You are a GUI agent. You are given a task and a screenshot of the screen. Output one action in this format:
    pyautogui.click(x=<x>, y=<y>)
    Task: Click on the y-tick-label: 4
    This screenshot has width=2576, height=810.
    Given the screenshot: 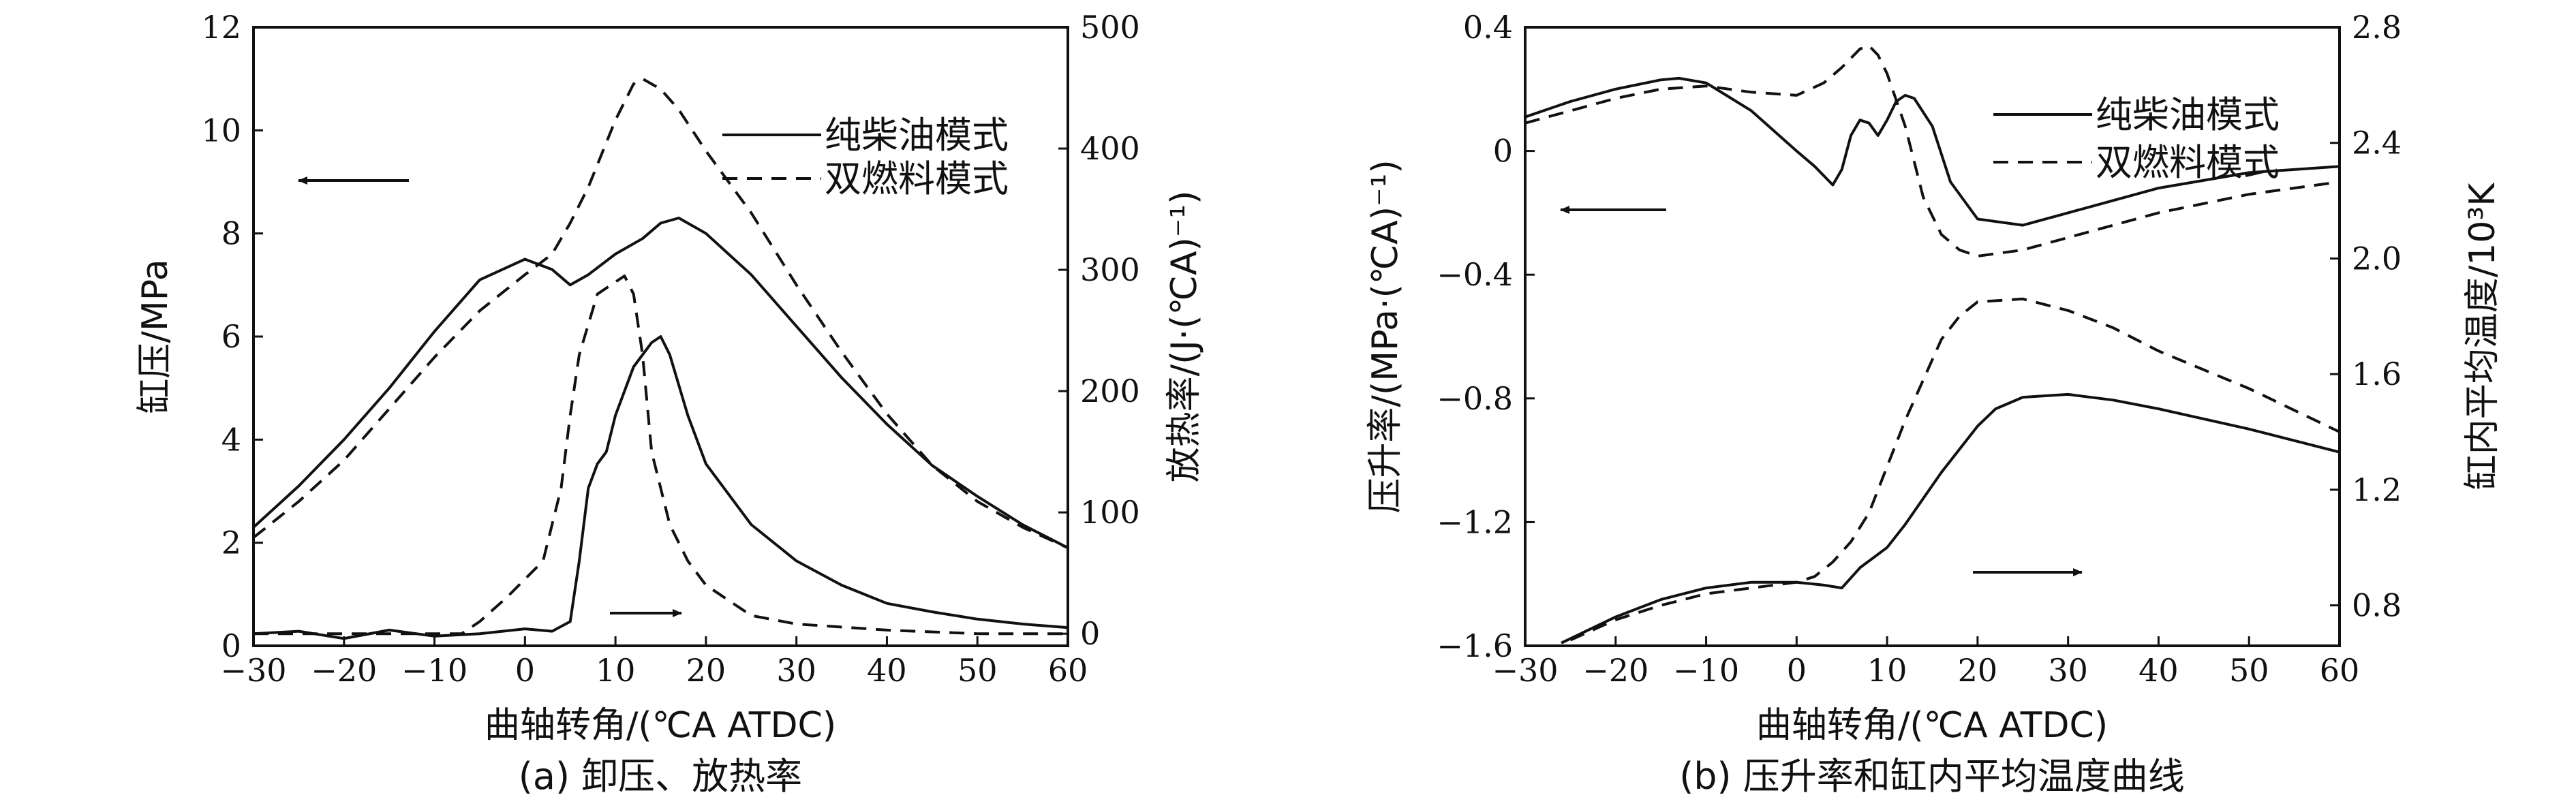 What is the action you would take?
    pyautogui.click(x=231, y=439)
    